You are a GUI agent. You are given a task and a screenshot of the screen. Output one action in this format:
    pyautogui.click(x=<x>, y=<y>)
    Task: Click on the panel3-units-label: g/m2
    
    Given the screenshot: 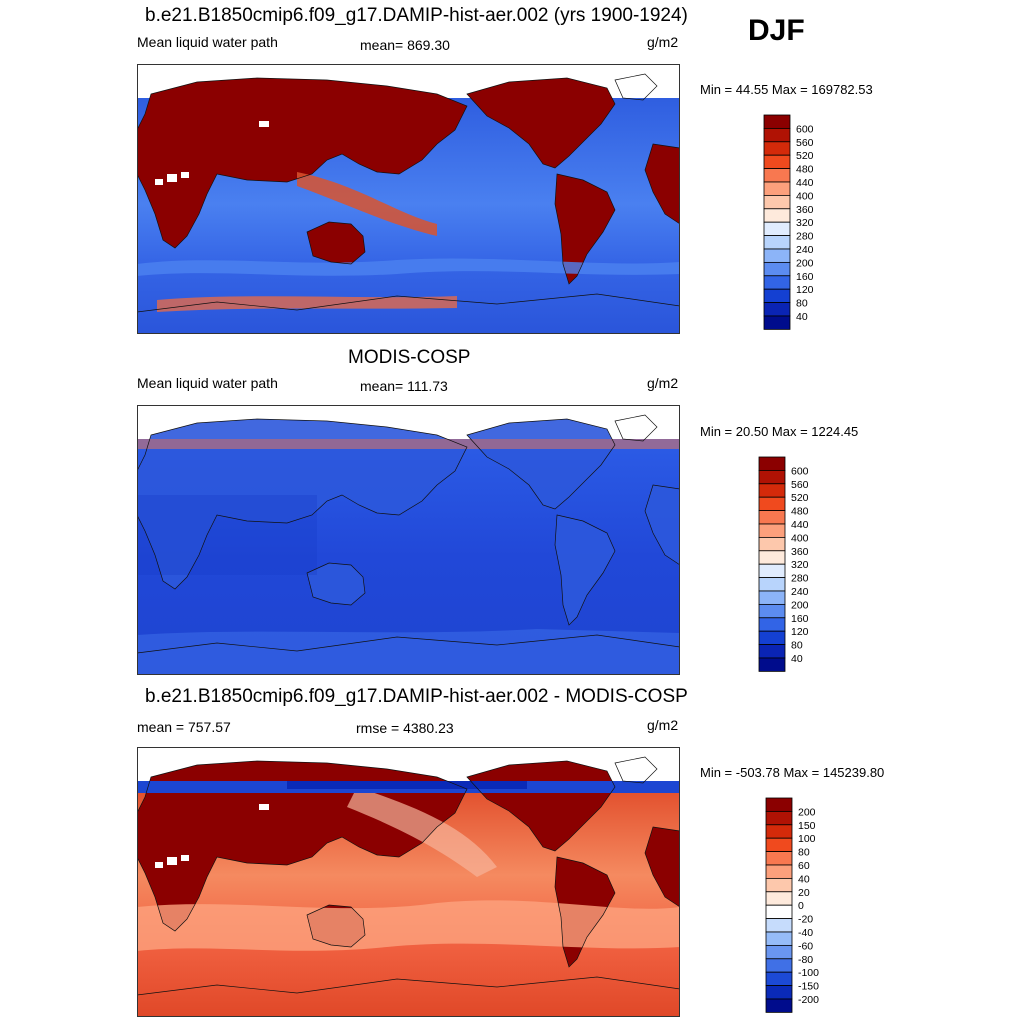 What is the action you would take?
    pyautogui.click(x=663, y=725)
    